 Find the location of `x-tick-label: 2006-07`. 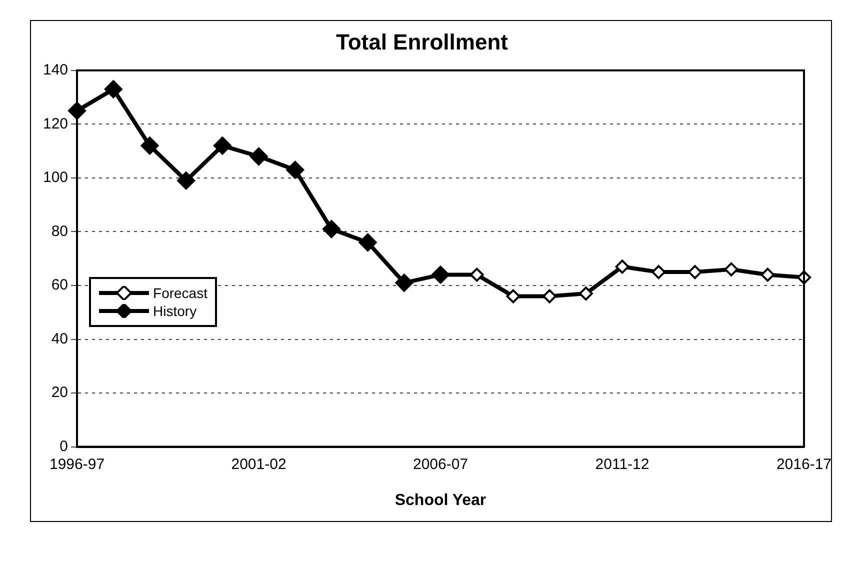

x-tick-label: 2006-07 is located at coordinates (440, 464).